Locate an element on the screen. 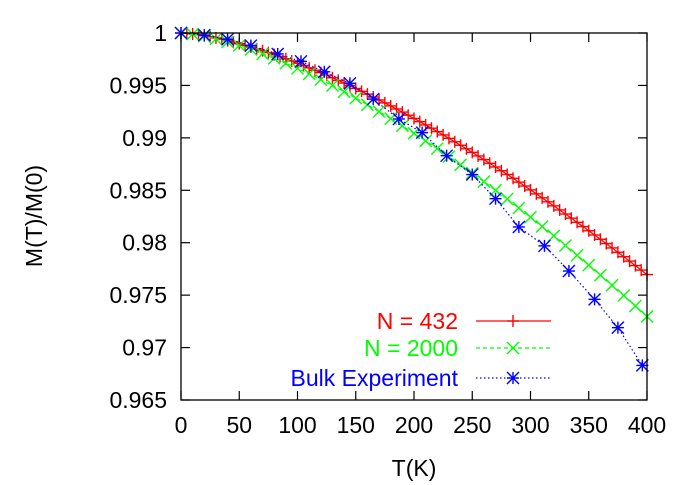  x-axis-title: T(K) is located at coordinates (414, 468).